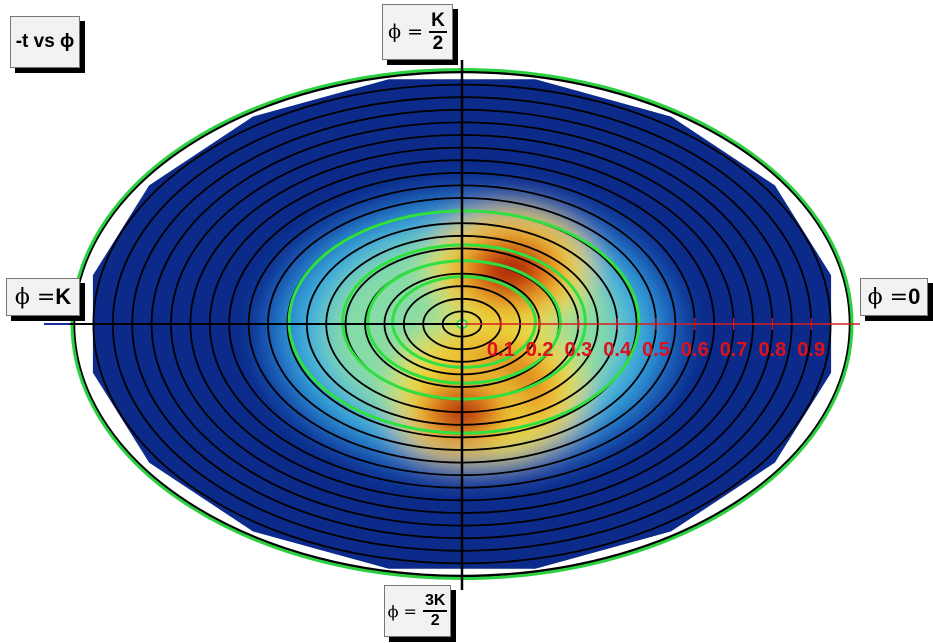 This screenshot has width=933, height=643. I want to click on fraction-bottom: 3K 2, so click(435, 611).